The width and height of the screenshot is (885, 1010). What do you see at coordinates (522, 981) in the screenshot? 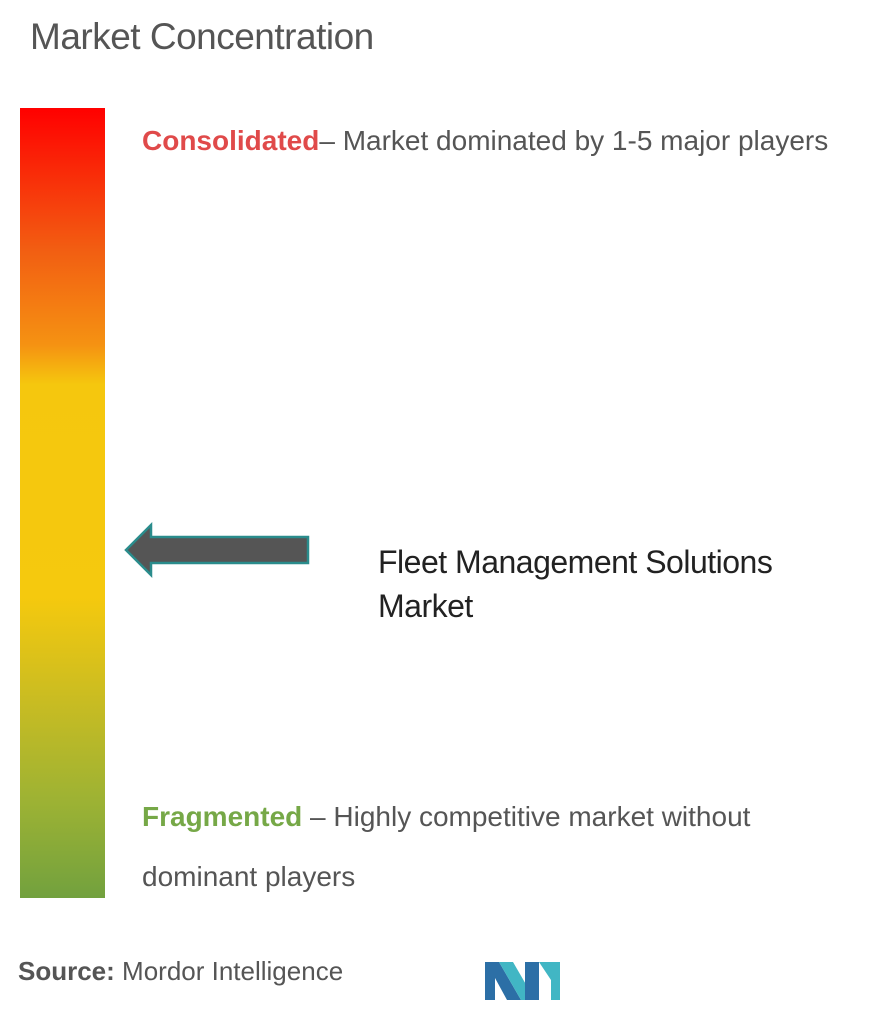
I see `mordor-intelligence-logo-icon` at bounding box center [522, 981].